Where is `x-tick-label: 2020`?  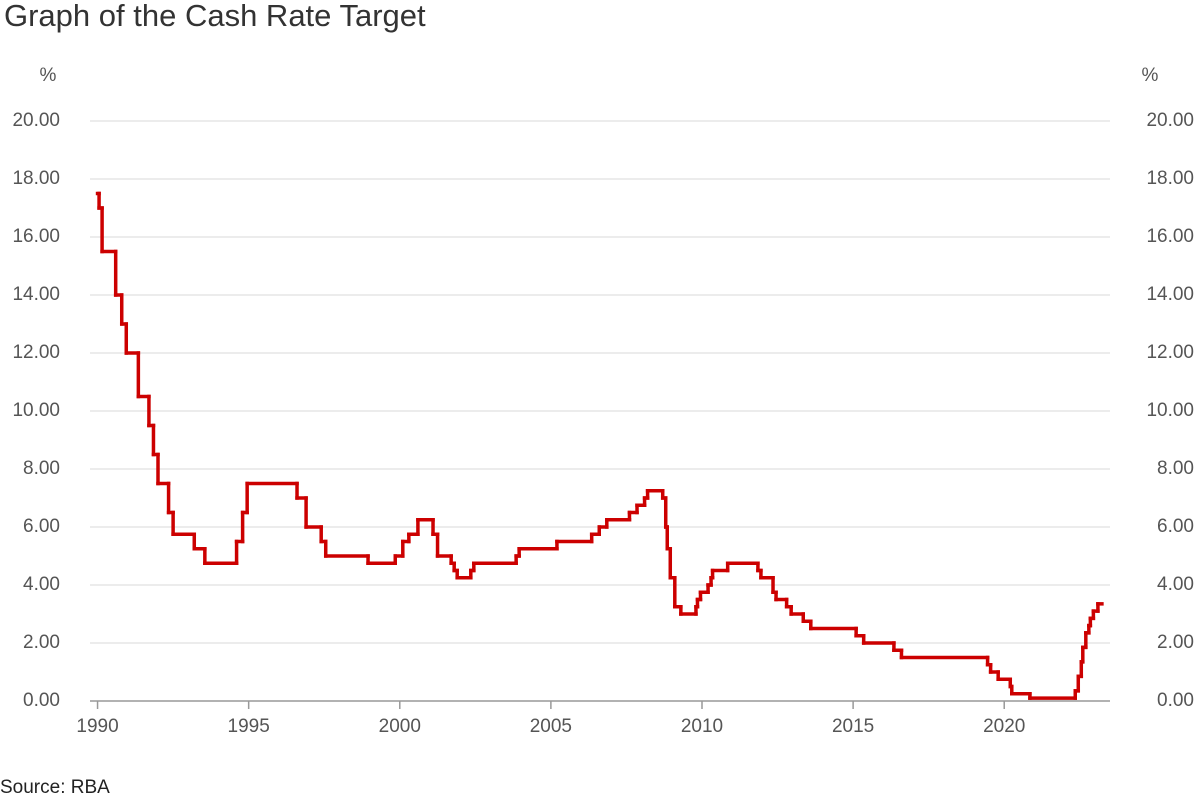
x-tick-label: 2020 is located at coordinates (1004, 726).